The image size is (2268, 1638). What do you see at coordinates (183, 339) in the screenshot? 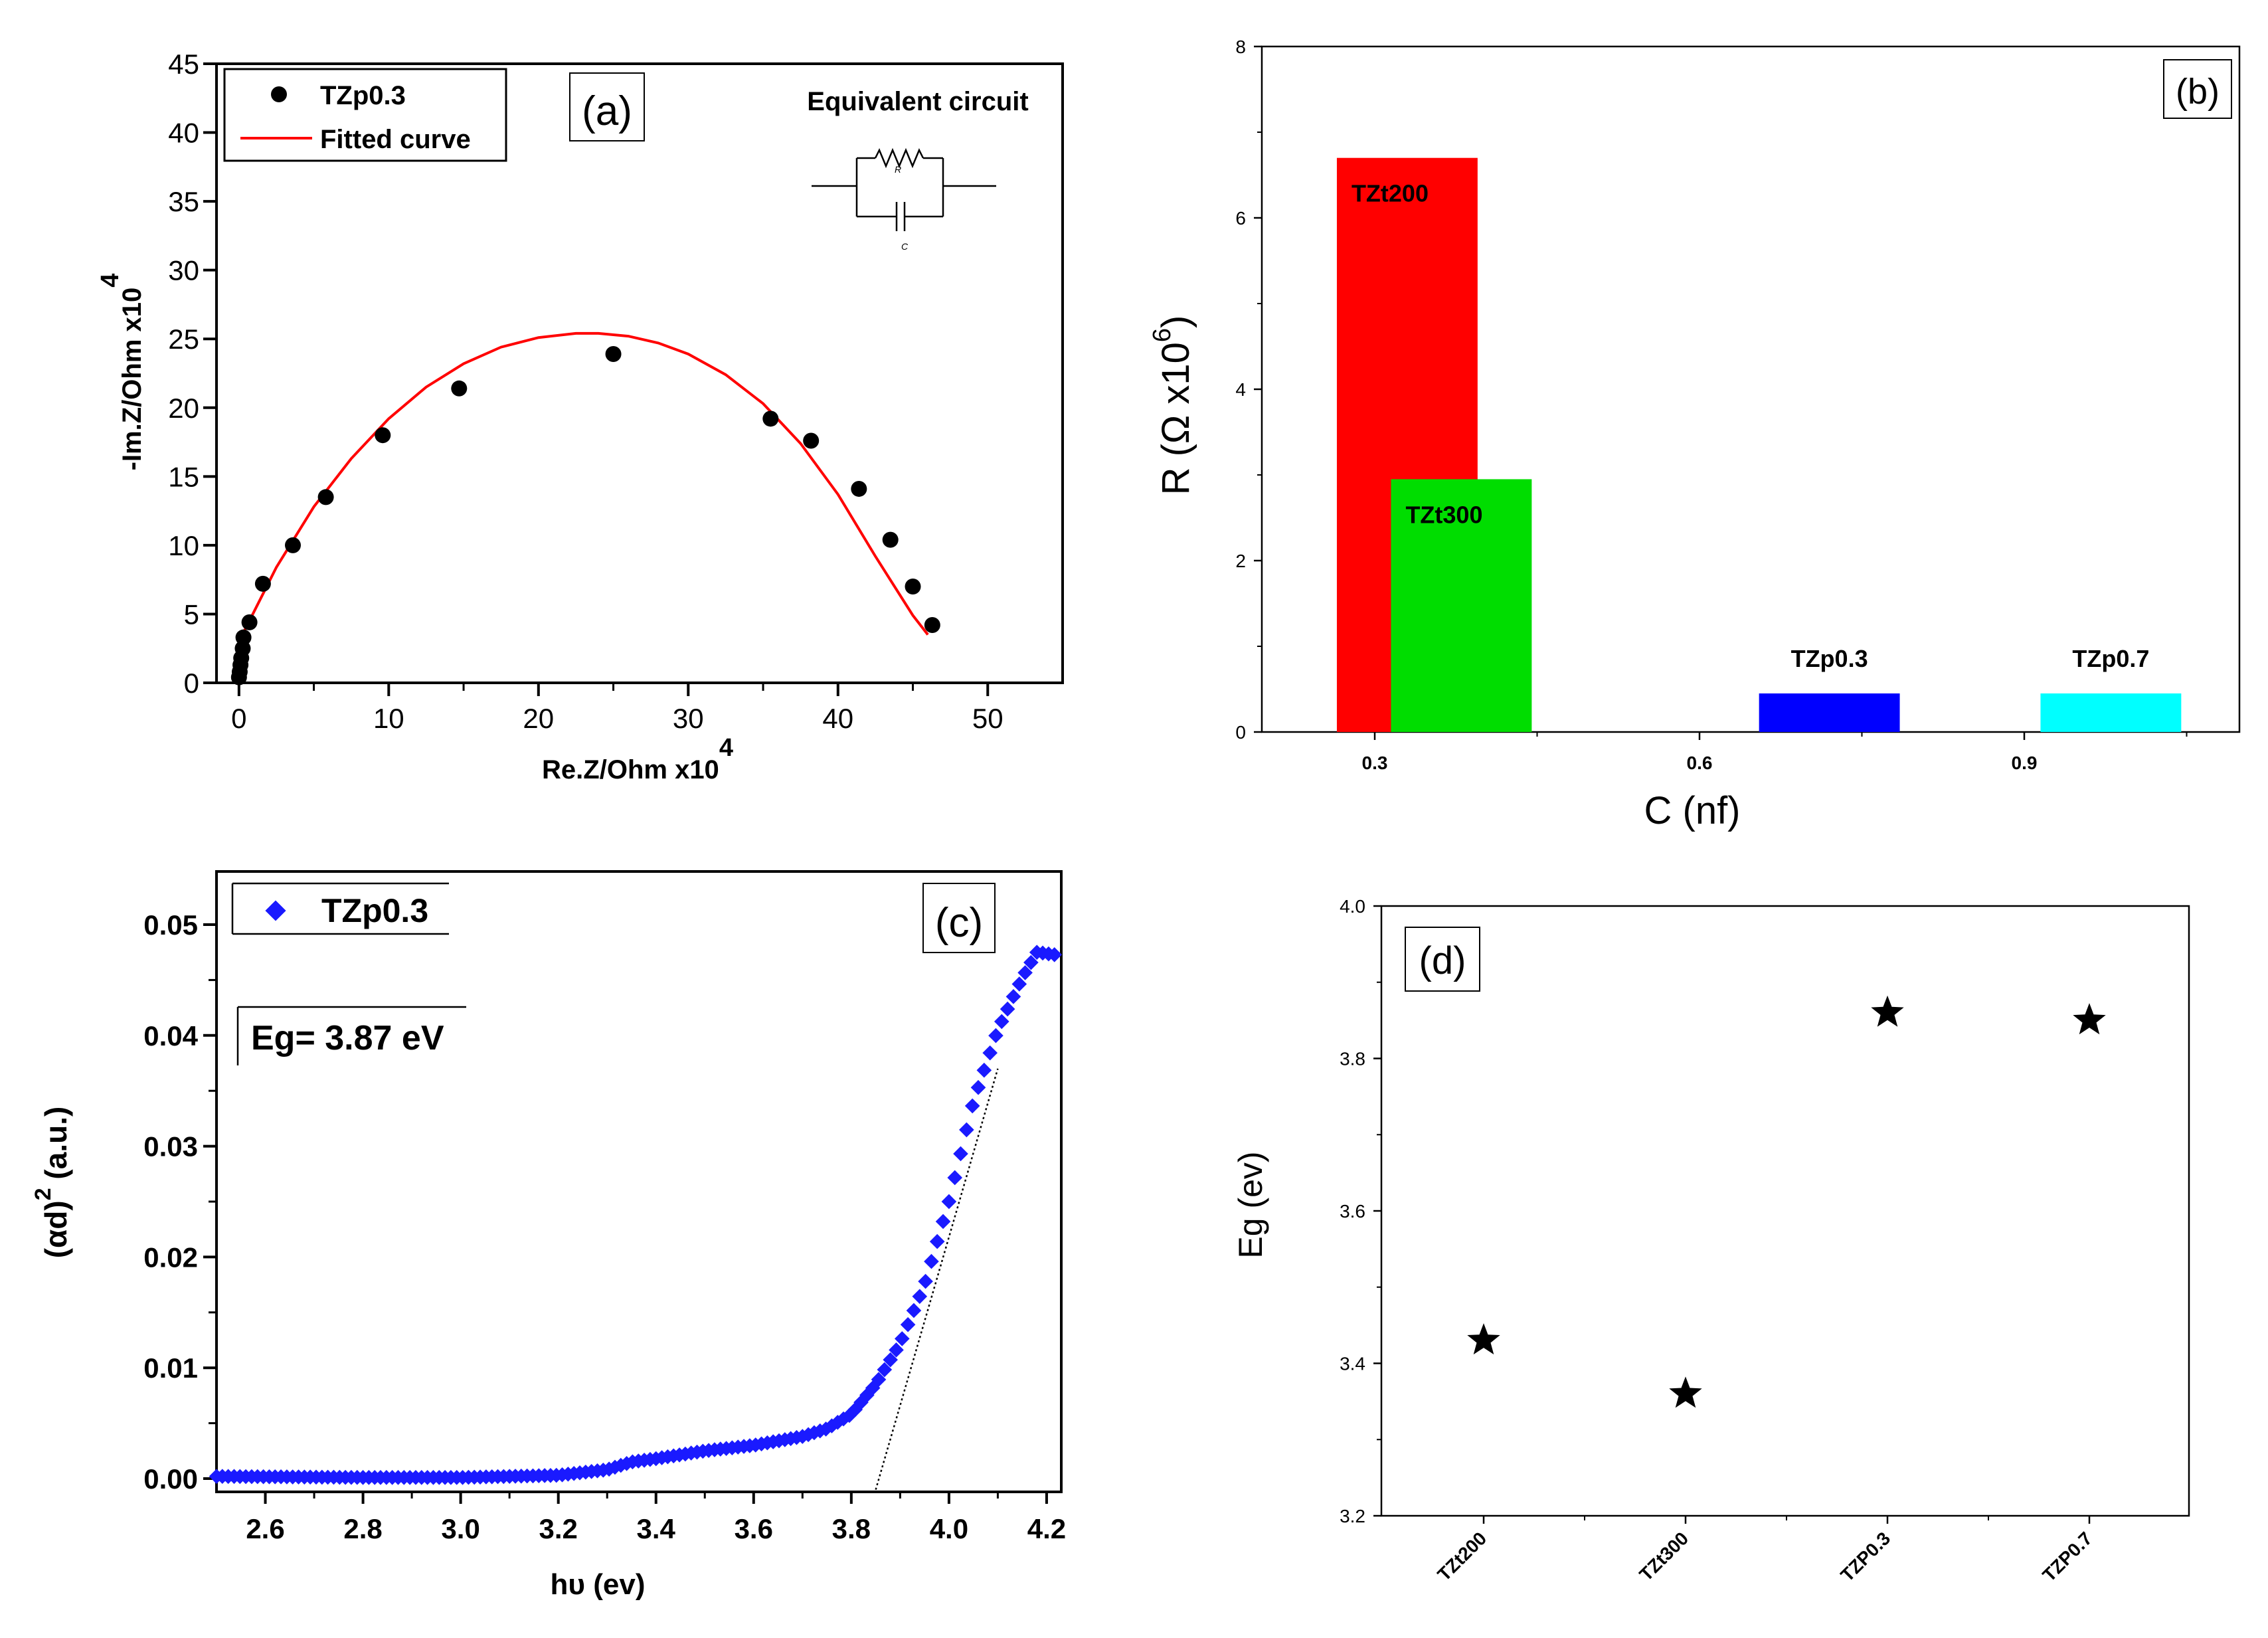
I see `a-y-tick-label: 25` at bounding box center [183, 339].